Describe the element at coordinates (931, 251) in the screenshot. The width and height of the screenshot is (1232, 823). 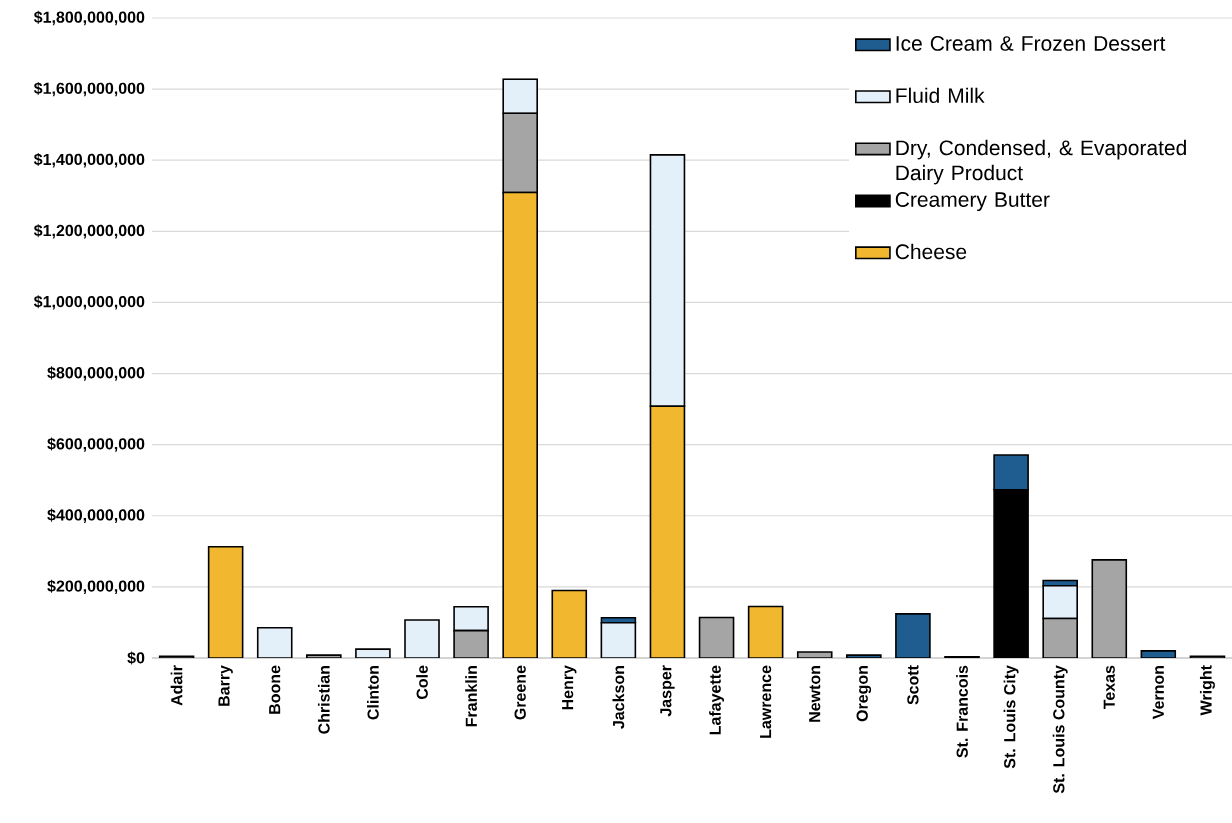
I see `legend-label: Cheese` at that location.